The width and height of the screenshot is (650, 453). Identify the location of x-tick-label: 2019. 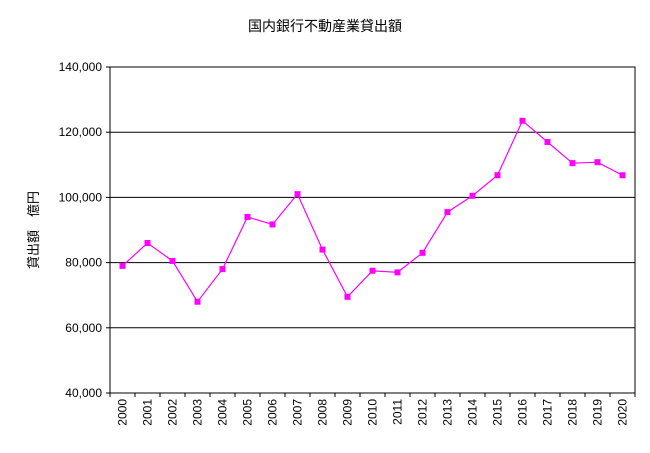
(598, 412).